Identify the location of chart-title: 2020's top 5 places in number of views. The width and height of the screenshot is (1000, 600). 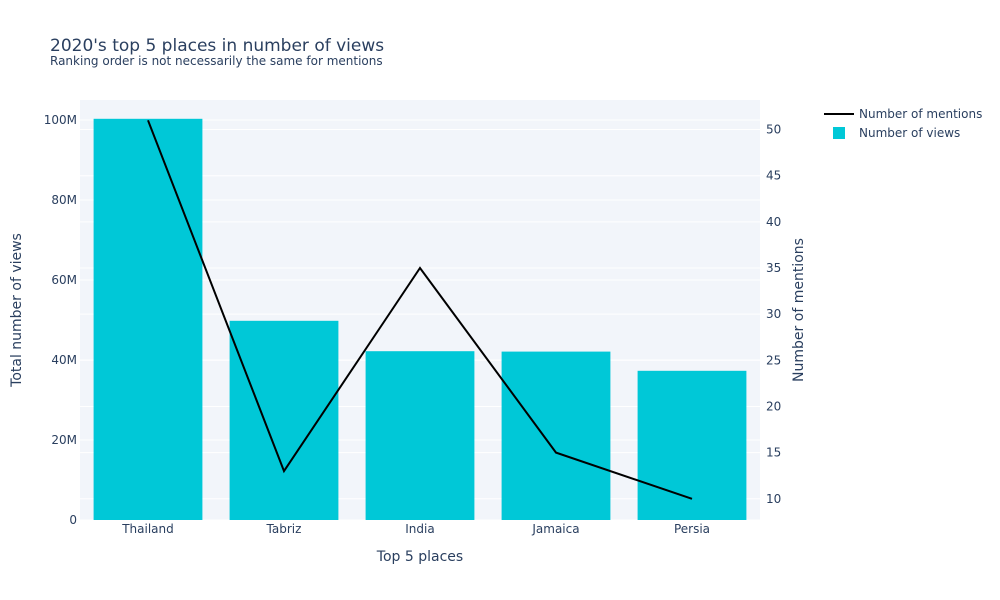
(217, 46).